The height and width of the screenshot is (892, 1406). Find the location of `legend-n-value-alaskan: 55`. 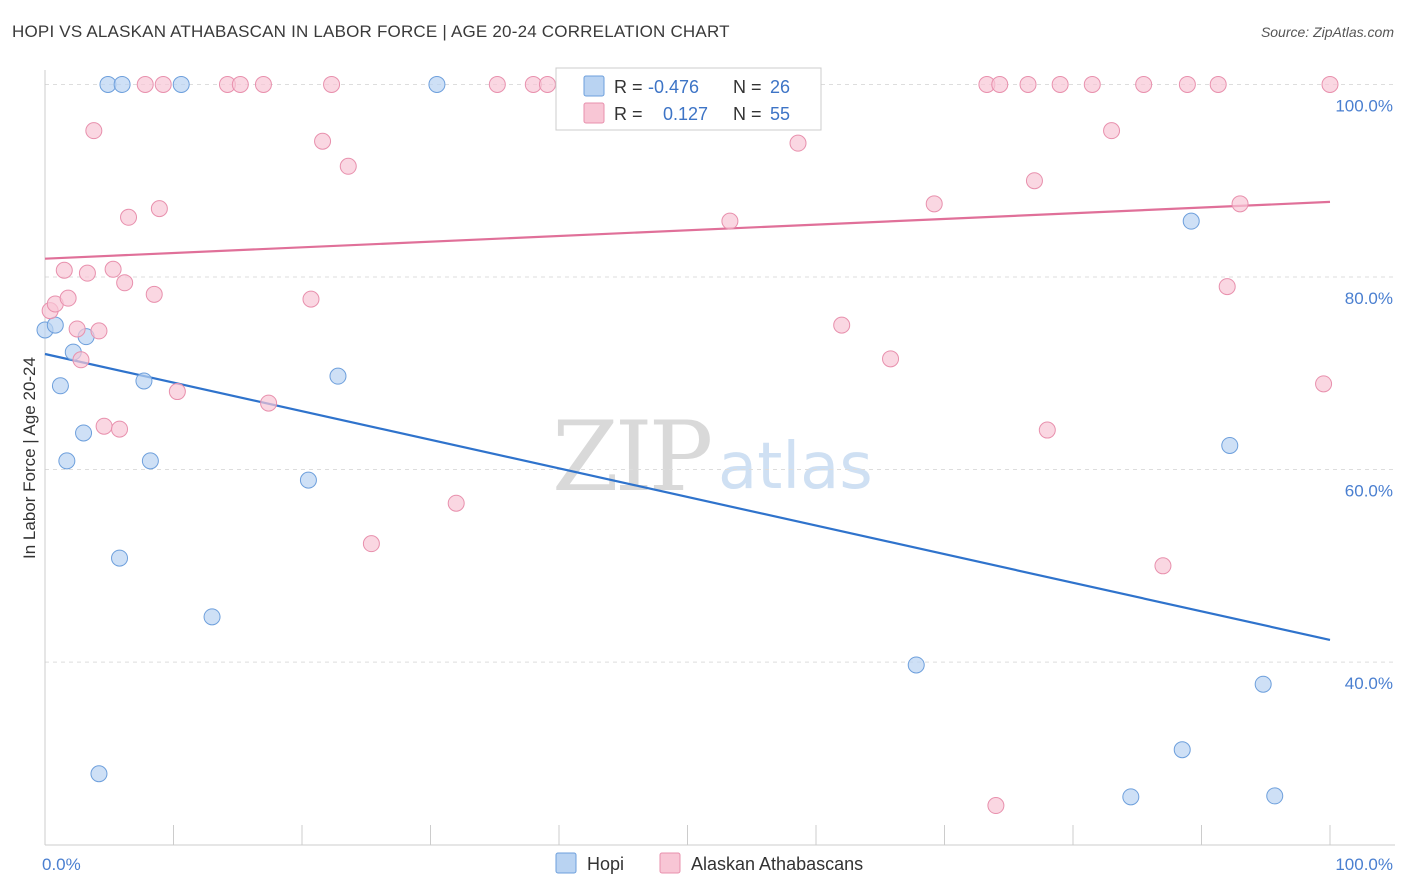

legend-n-value-alaskan: 55 is located at coordinates (780, 114).